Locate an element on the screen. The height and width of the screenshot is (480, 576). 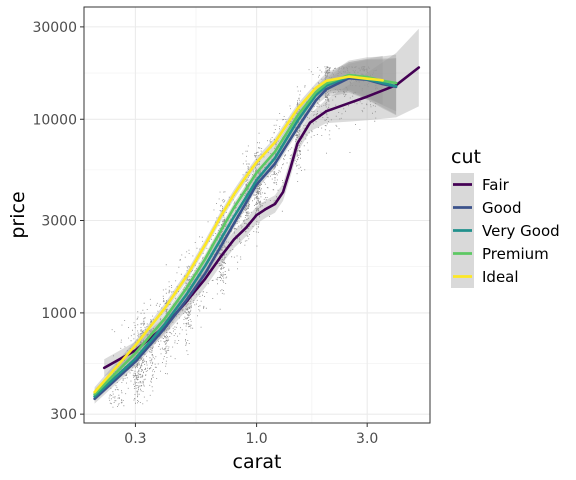
legend-label-premium: Premium is located at coordinates (515, 254).